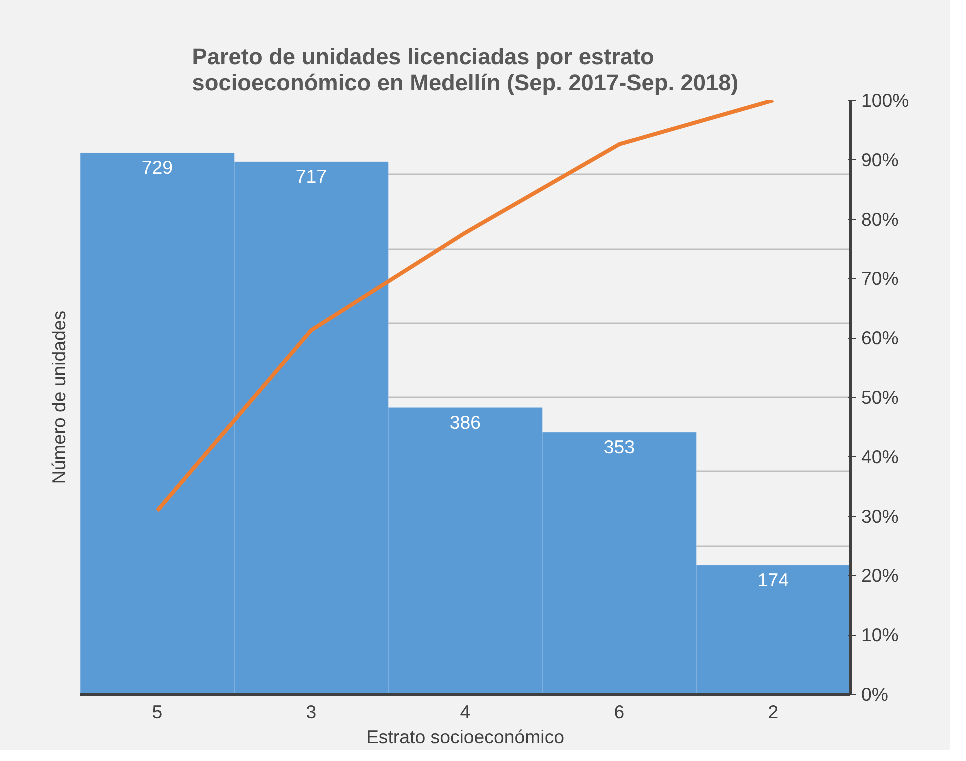 The width and height of the screenshot is (966, 761). What do you see at coordinates (773, 712) in the screenshot?
I see `x-tick-label: 2` at bounding box center [773, 712].